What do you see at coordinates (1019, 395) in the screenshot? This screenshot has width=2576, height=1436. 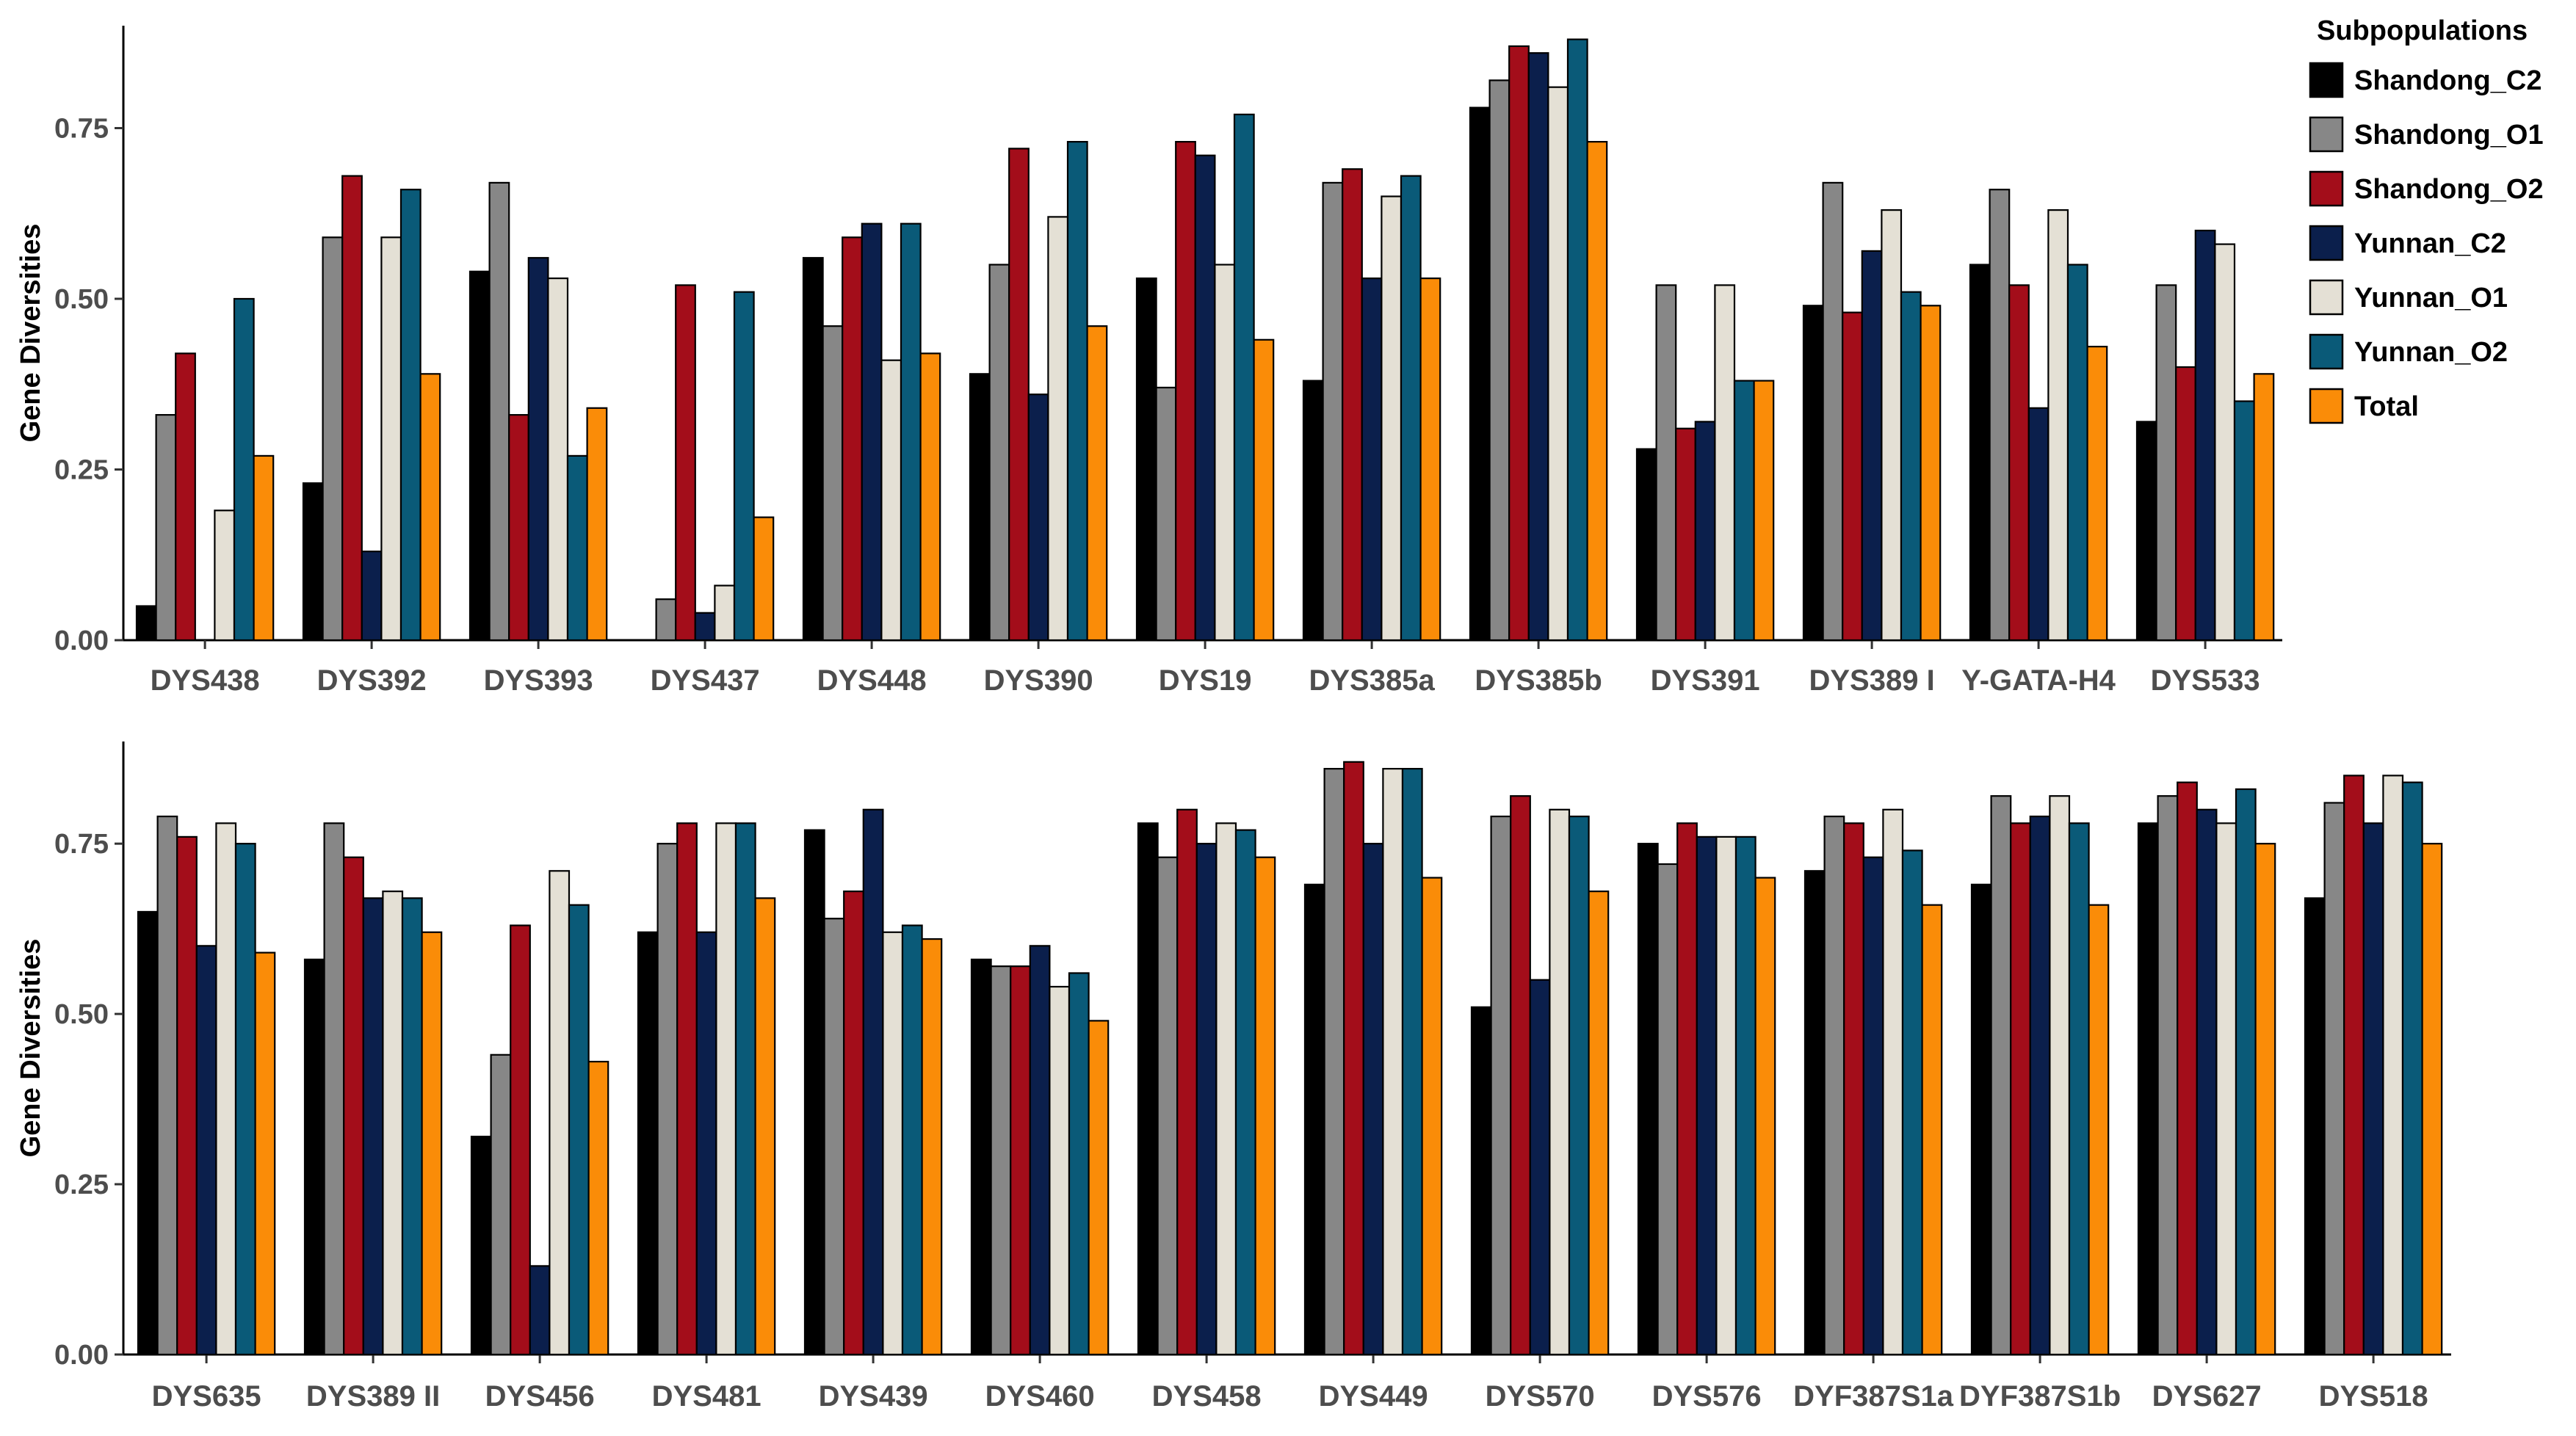 I see `bar-dys390-shandong-o2` at bounding box center [1019, 395].